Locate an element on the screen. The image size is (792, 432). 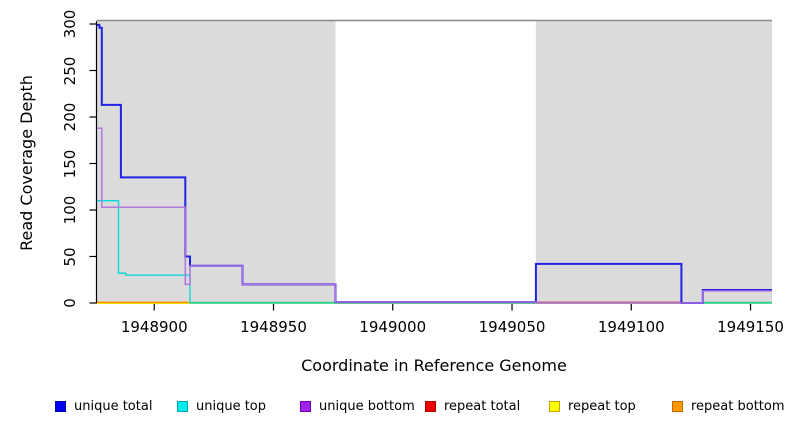
legend-item-repeat-total: repeat total is located at coordinates (472, 406).